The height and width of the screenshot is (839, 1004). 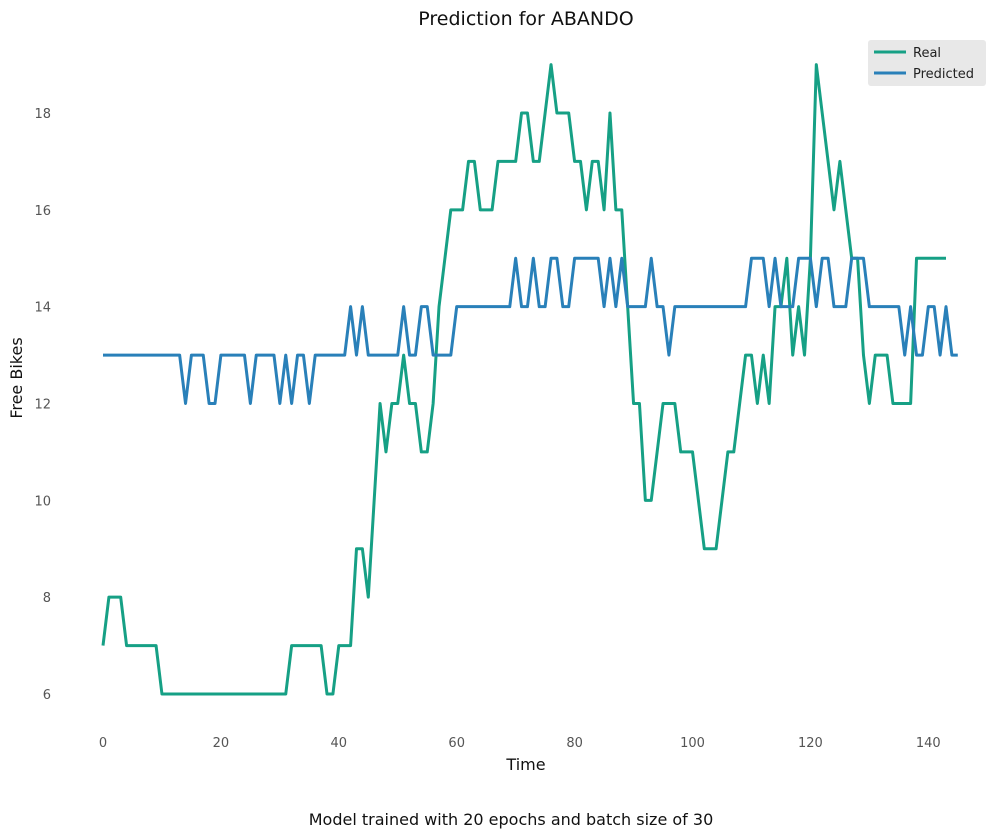 What do you see at coordinates (16, 377) in the screenshot?
I see `y-axis-label: Free Bikes` at bounding box center [16, 377].